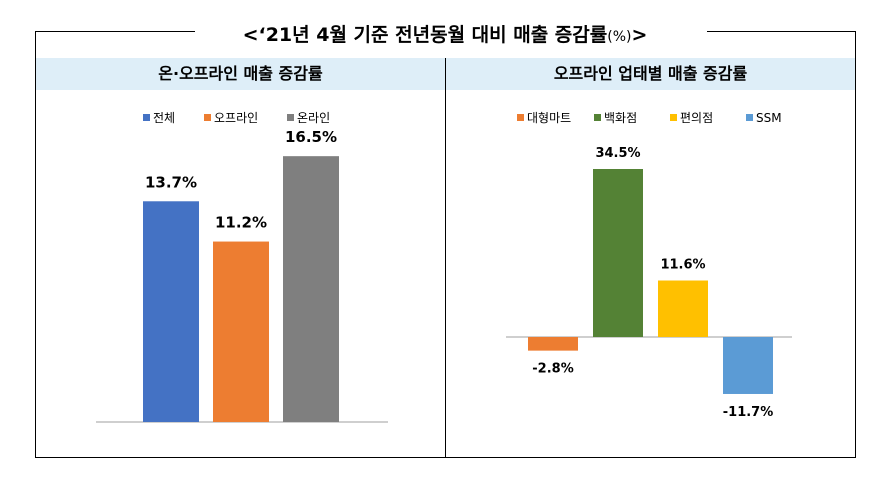 The width and height of the screenshot is (890, 492). Describe the element at coordinates (236, 118) in the screenshot. I see `legend-label: 오프라인` at that location.